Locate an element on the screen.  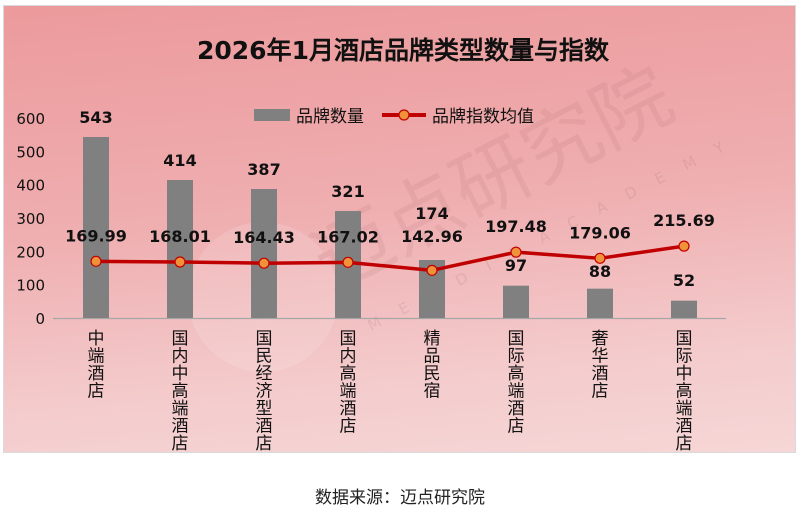
legend-bar-swatch-icon is located at coordinates (272, 115).